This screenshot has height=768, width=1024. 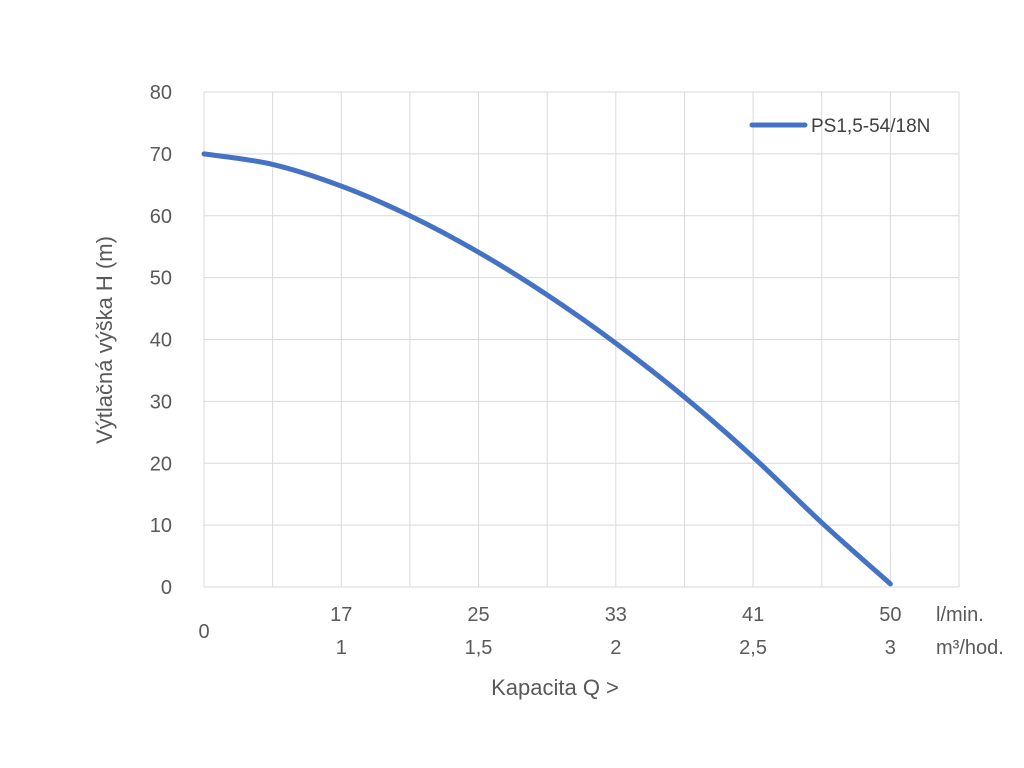 What do you see at coordinates (341, 615) in the screenshot?
I see `x-tick-label: 17` at bounding box center [341, 615].